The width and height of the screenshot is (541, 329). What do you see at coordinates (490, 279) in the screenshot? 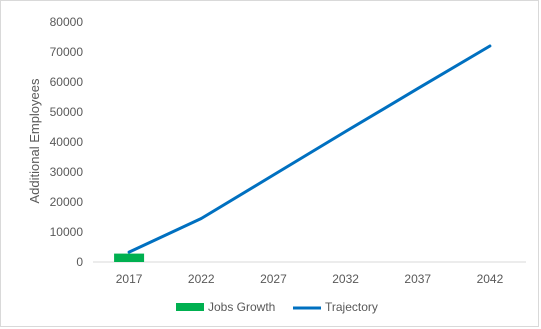
I see `x-tick-label: 2042` at bounding box center [490, 279].